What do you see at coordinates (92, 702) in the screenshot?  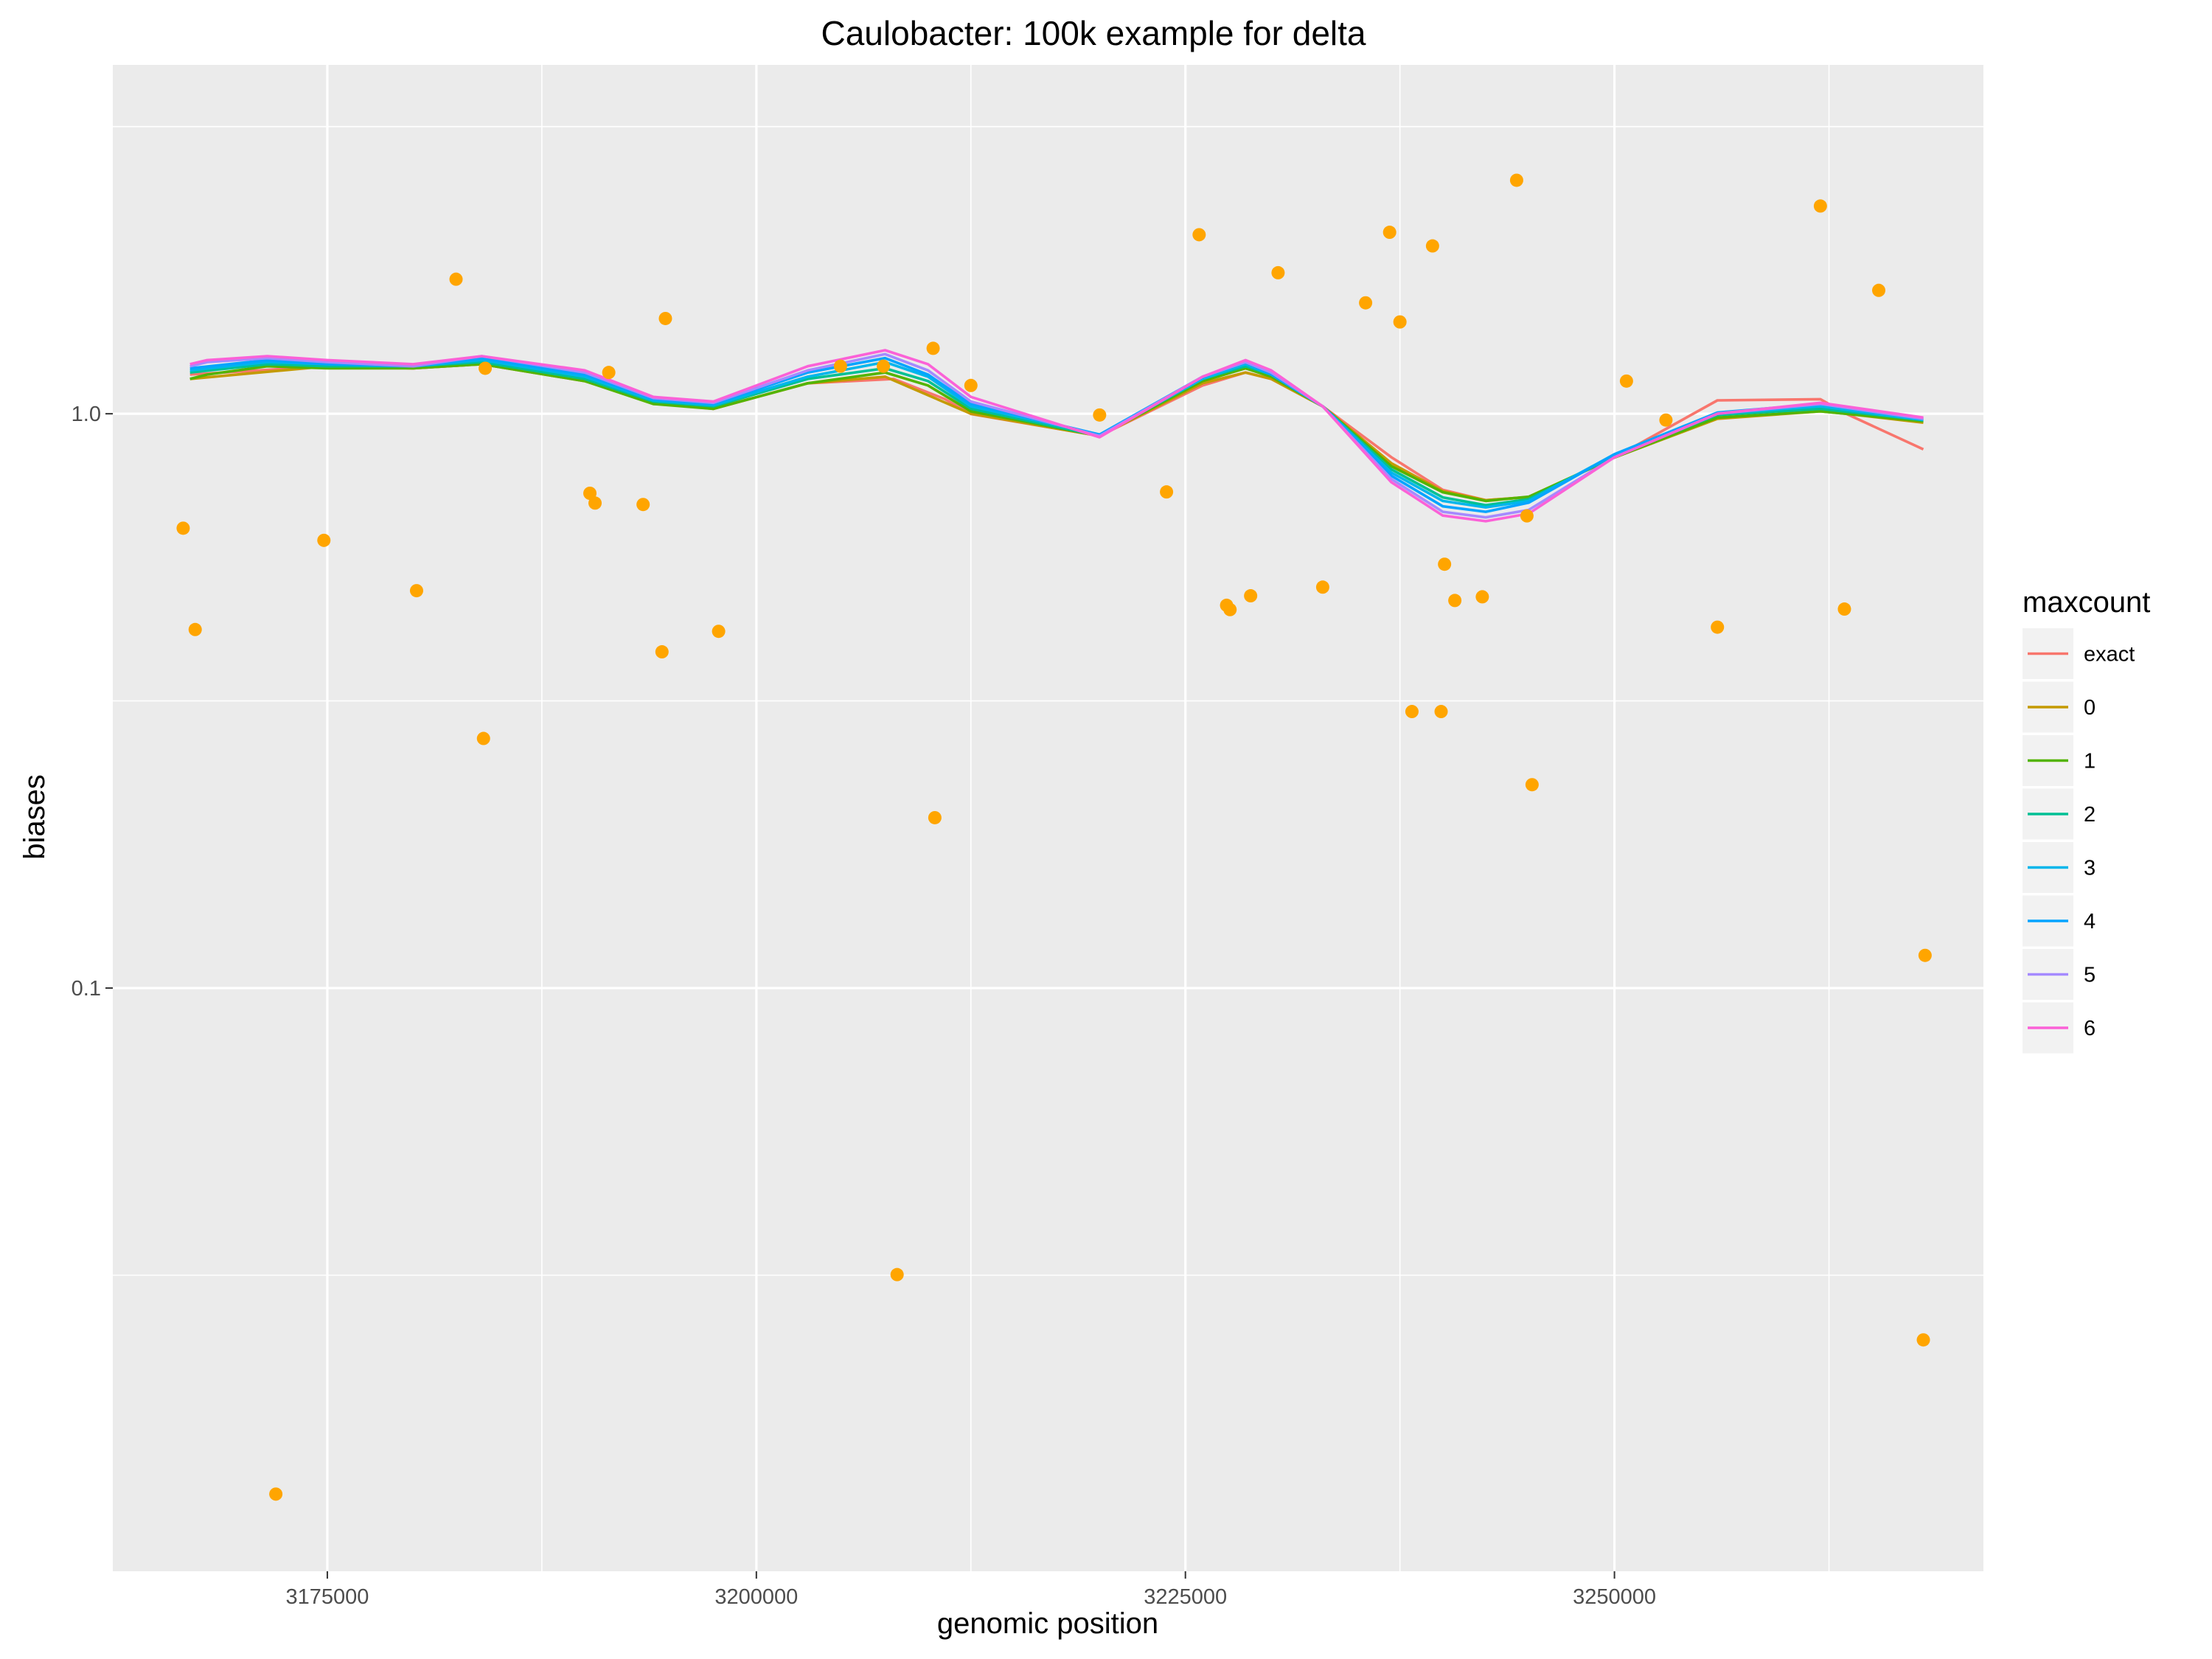 I see `y-axis-ticks: 0.1 1.0` at bounding box center [92, 702].